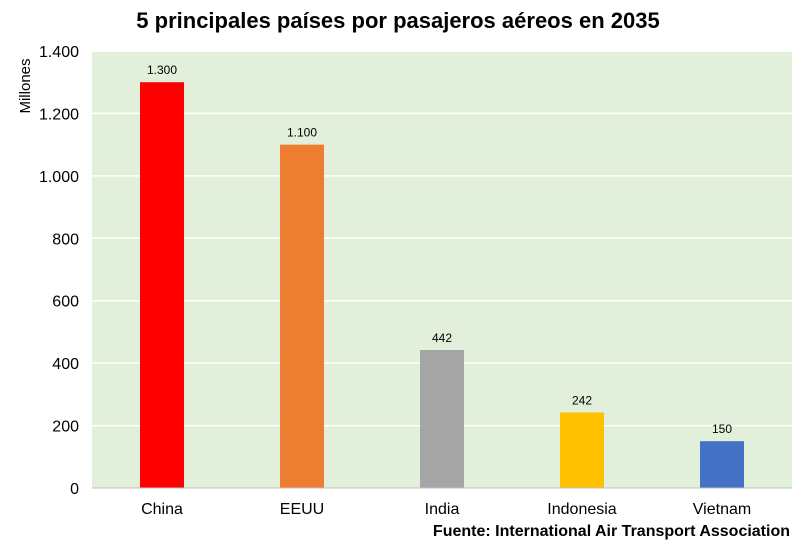 The height and width of the screenshot is (543, 800). I want to click on data-label-india: 442, so click(442, 338).